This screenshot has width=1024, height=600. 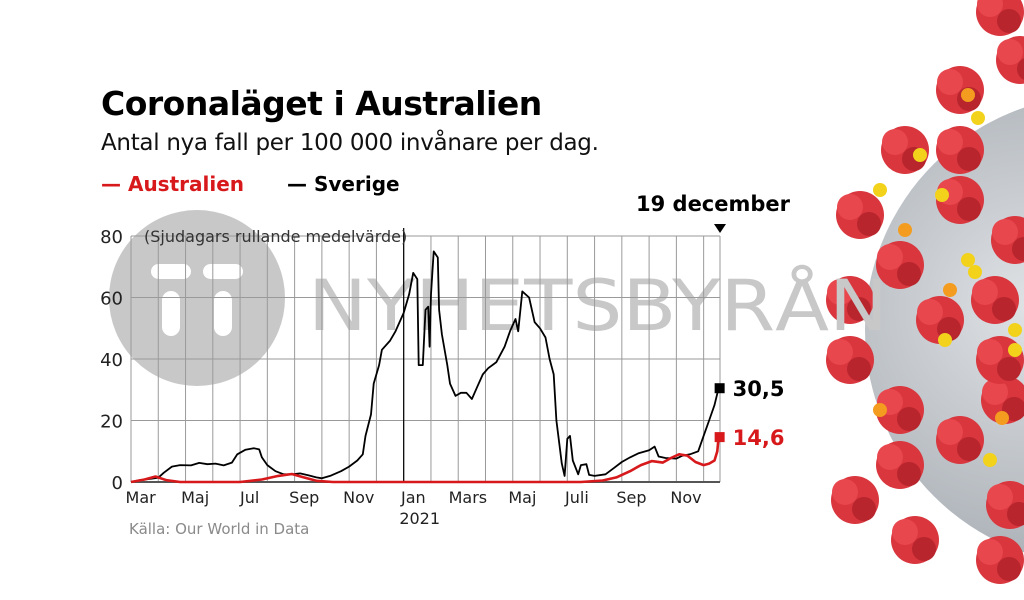 What do you see at coordinates (197, 300) in the screenshot?
I see `watermark-logo-tt` at bounding box center [197, 300].